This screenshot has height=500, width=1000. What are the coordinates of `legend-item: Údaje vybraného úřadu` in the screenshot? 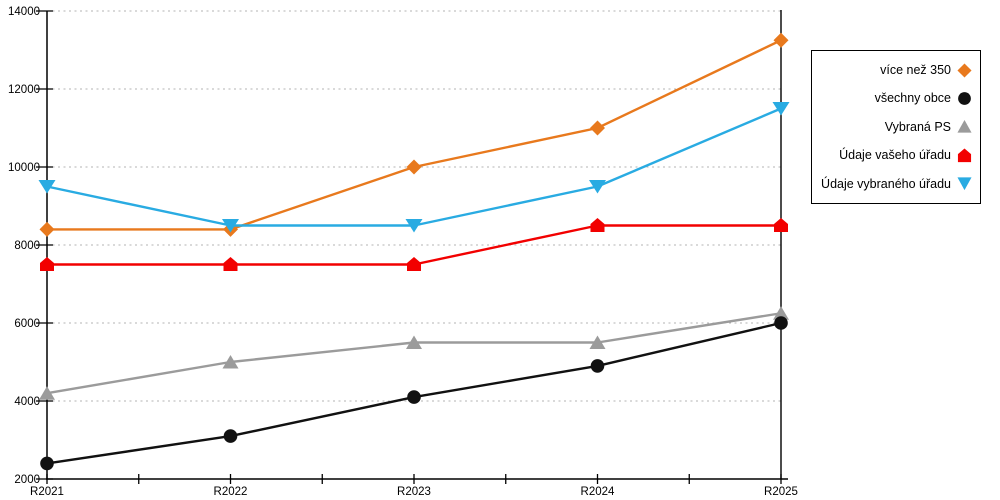 It's located at (894, 183).